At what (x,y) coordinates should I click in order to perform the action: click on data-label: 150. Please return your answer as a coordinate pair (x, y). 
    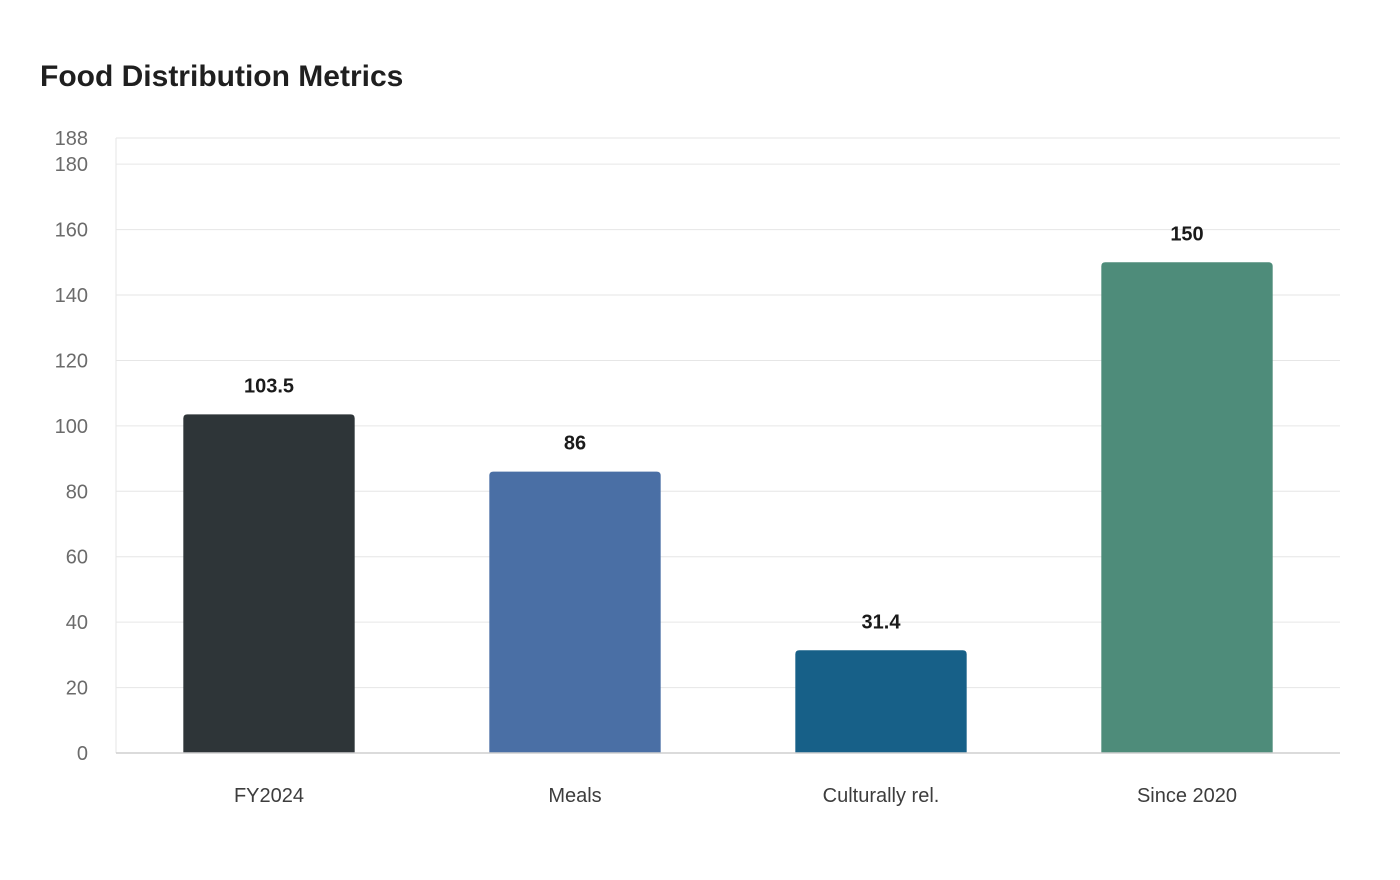
    Looking at the image, I should click on (1186, 234).